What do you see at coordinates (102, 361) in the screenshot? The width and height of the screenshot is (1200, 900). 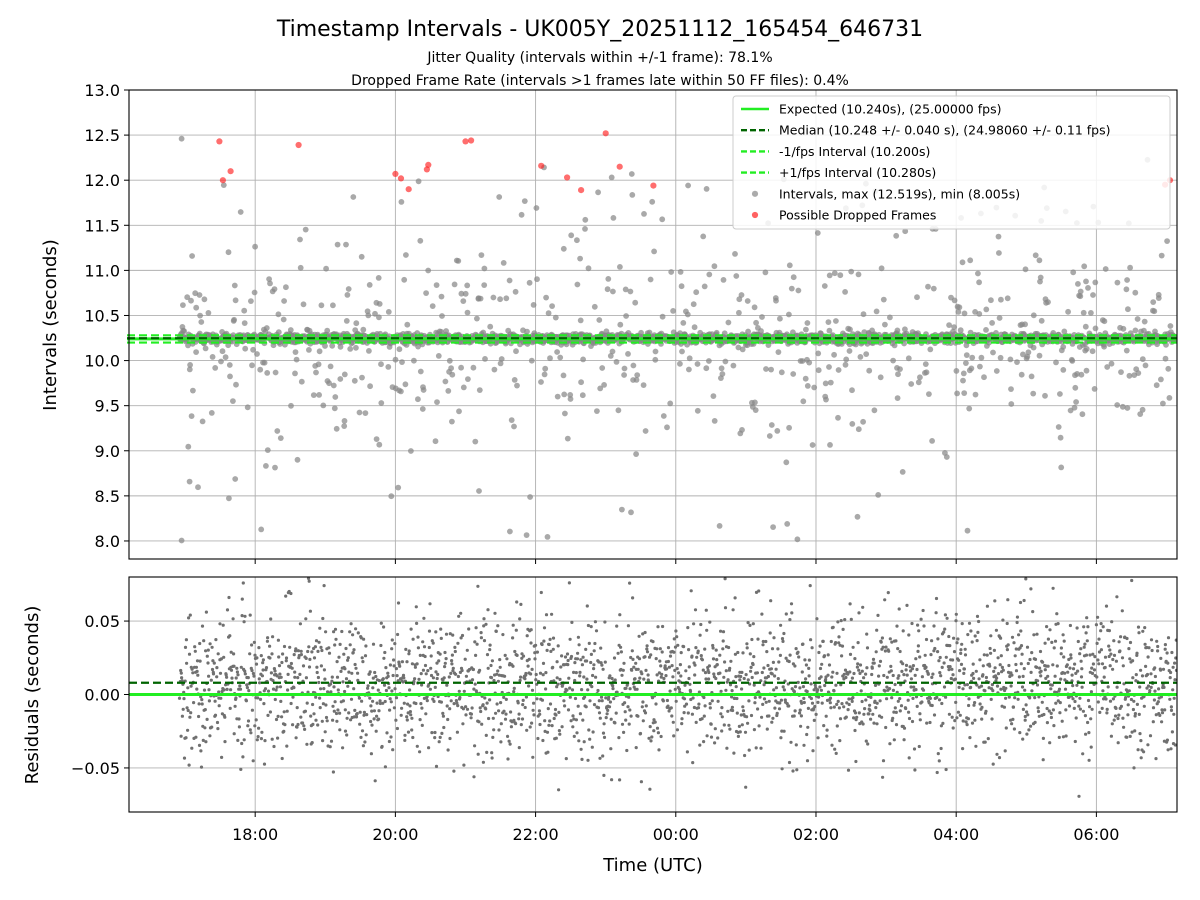 I see `top-ytick-label: 10.0` at bounding box center [102, 361].